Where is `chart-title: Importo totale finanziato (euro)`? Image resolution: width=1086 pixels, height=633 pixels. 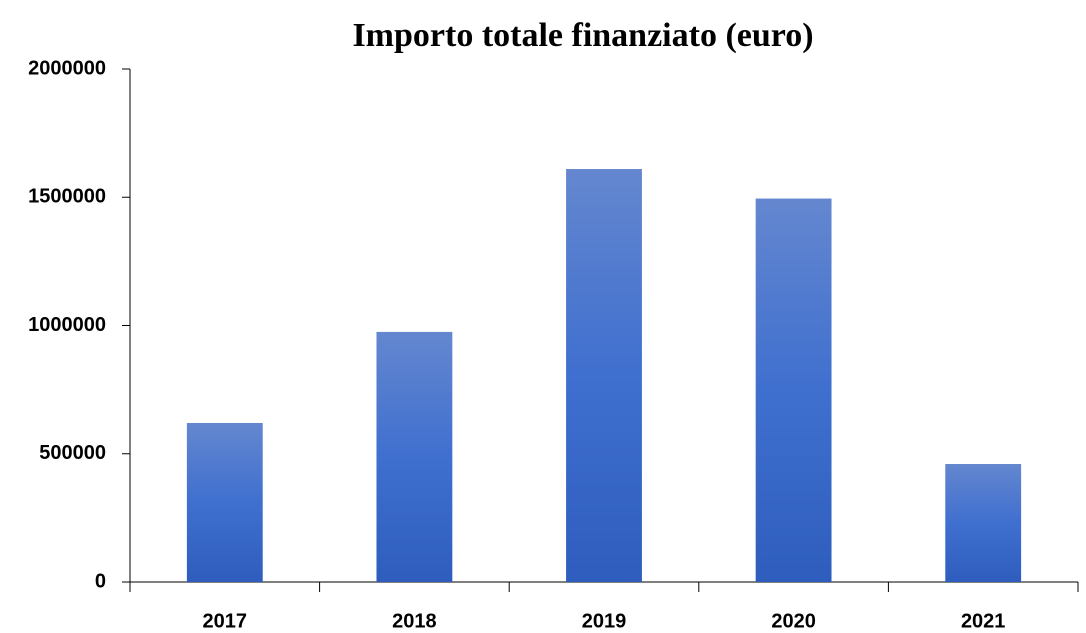 chart-title: Importo totale finanziato (euro) is located at coordinates (582, 35).